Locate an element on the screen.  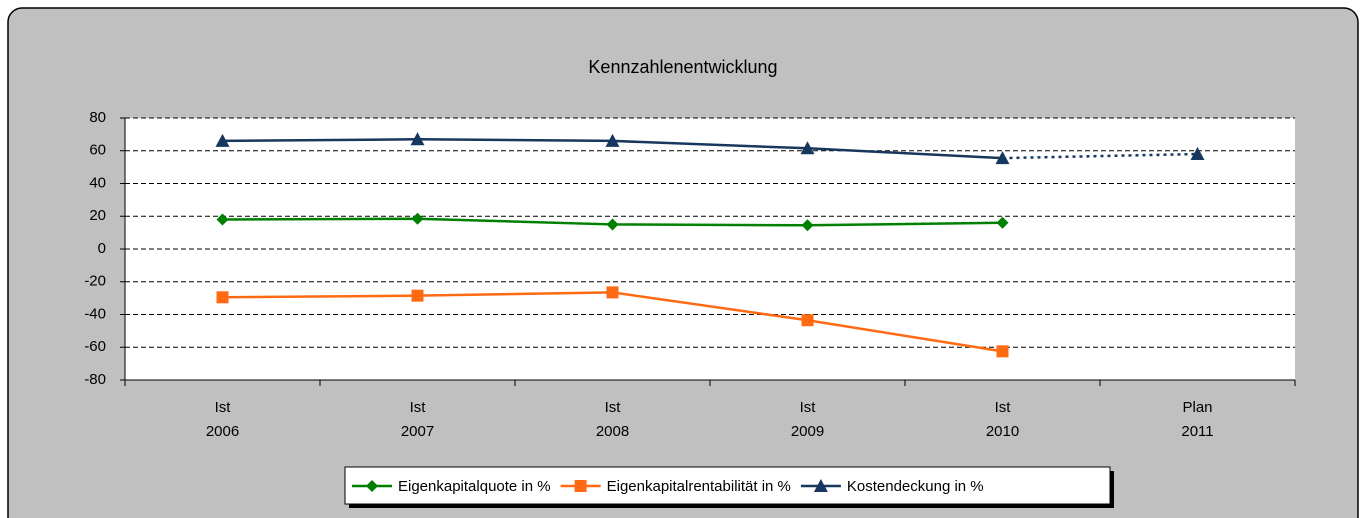
x-tick-label: 2009 is located at coordinates (807, 431).